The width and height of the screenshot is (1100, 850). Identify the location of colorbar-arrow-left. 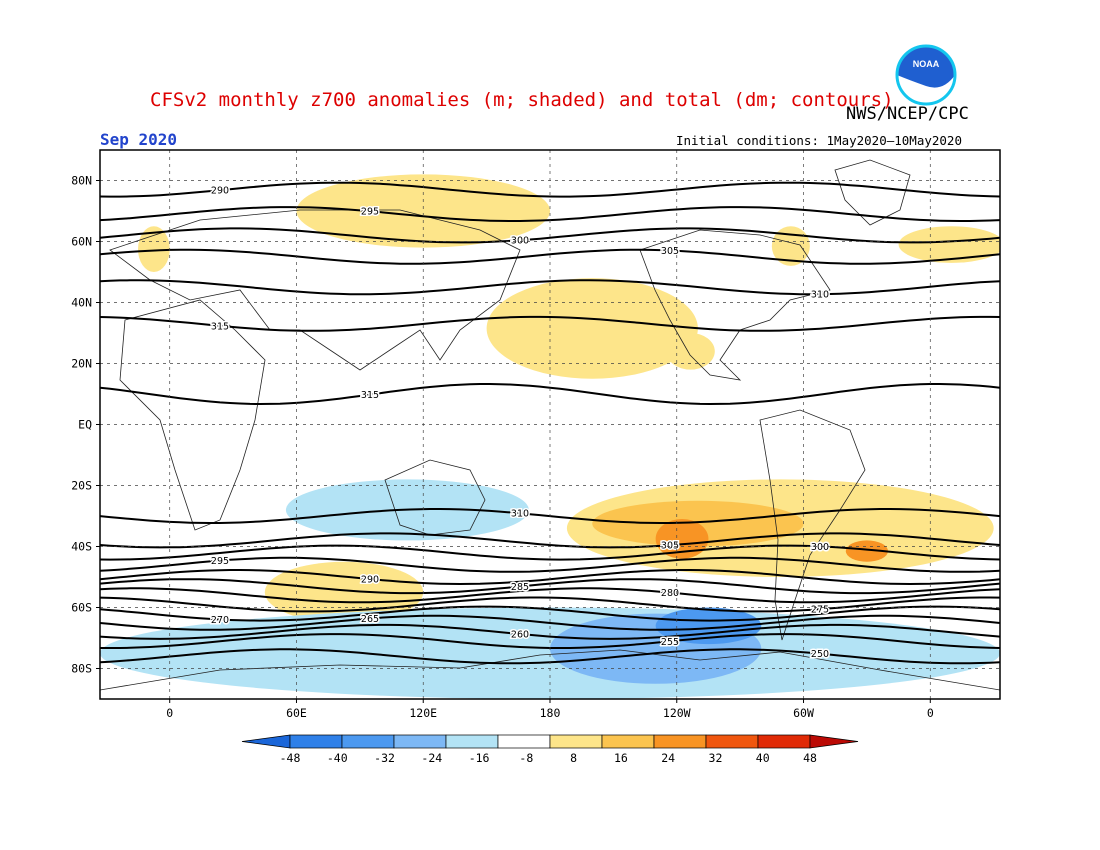
(266, 741).